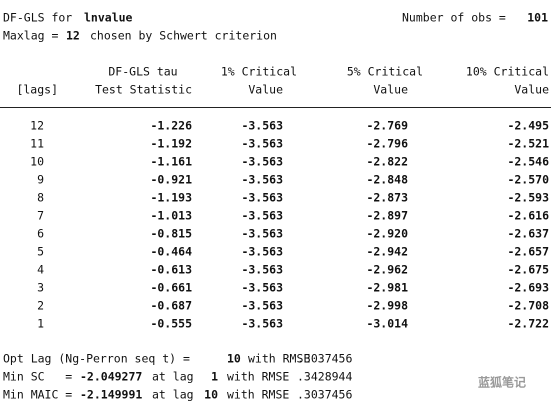 This screenshot has width=558, height=408. Describe the element at coordinates (387, 324) in the screenshot. I see `value-cell: -3.014` at that location.